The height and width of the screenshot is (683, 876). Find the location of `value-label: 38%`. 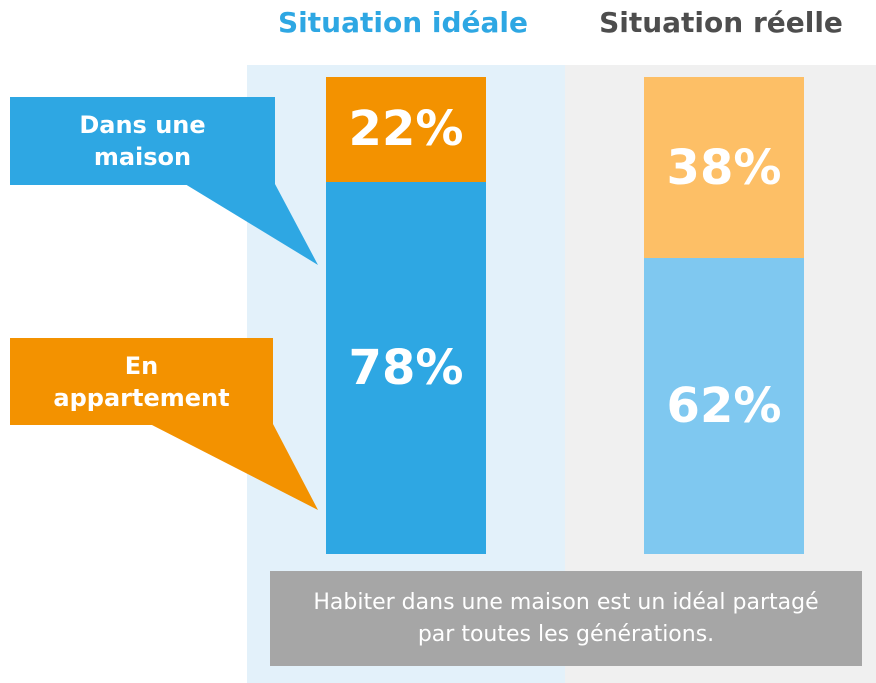

value-label: 38% is located at coordinates (724, 167).